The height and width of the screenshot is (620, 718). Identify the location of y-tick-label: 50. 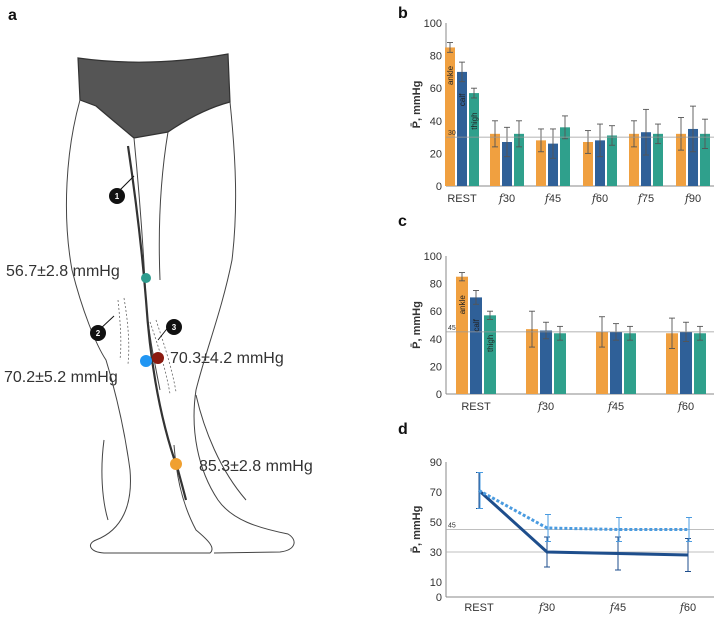
(436, 523).